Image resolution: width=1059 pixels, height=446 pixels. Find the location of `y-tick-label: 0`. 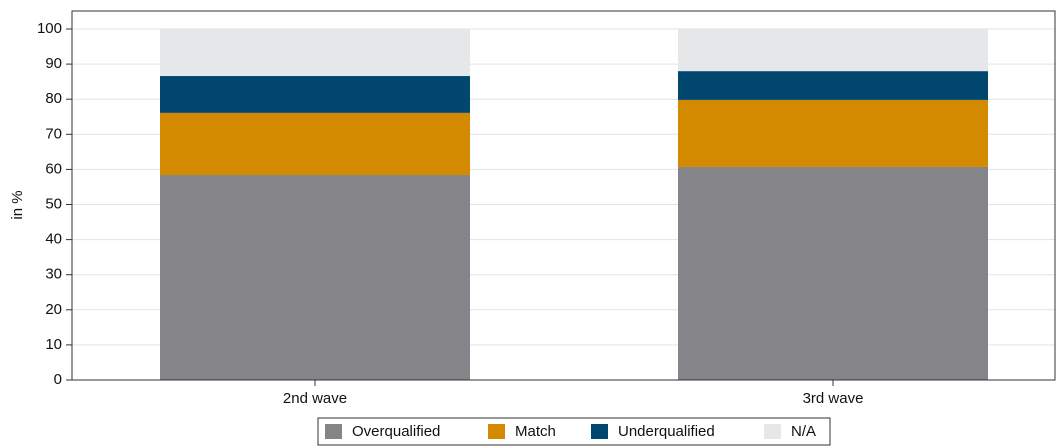

y-tick-label: 0 is located at coordinates (58, 379).